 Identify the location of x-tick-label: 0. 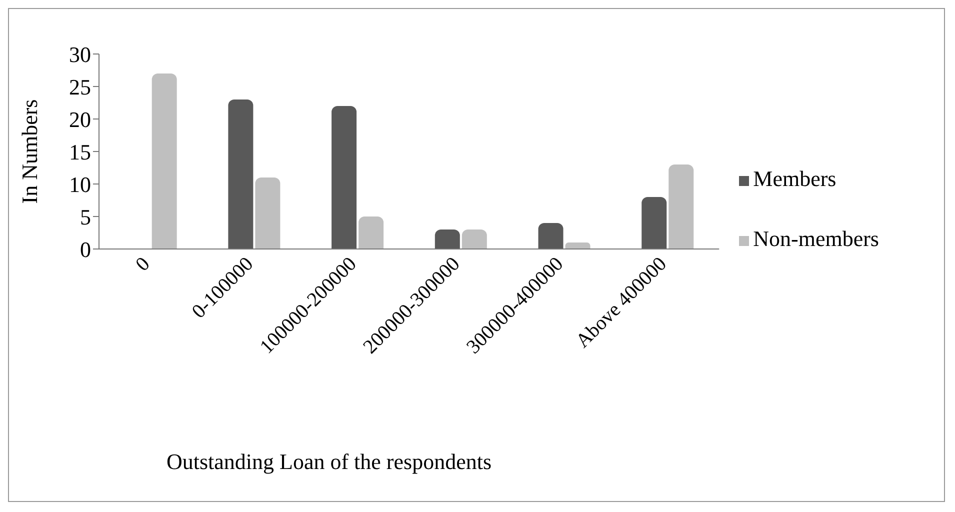
(143, 264).